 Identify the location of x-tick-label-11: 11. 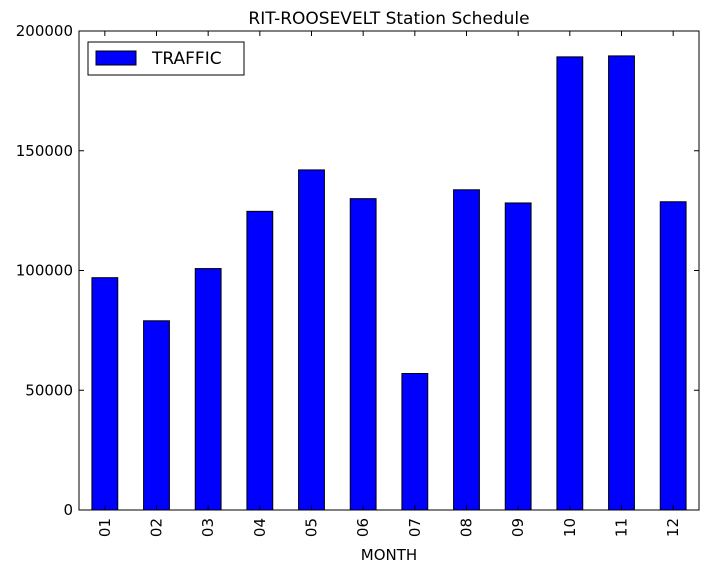
(622, 527).